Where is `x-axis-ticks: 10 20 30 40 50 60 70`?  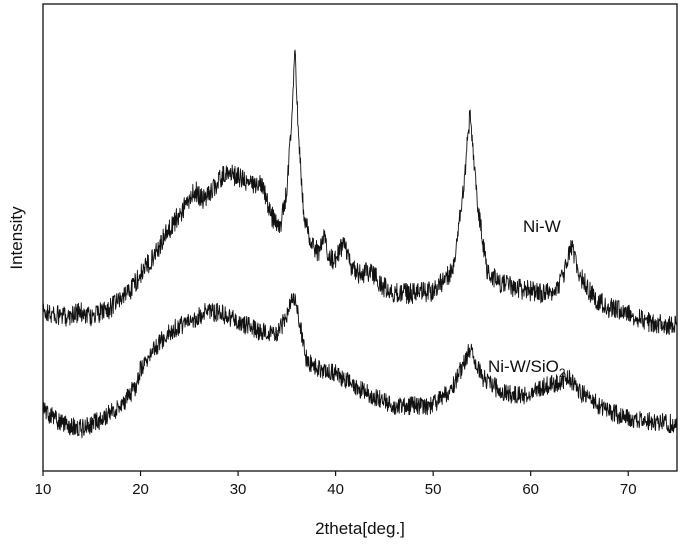 x-axis-ticks: 10 20 30 40 50 60 70 is located at coordinates (336, 484).